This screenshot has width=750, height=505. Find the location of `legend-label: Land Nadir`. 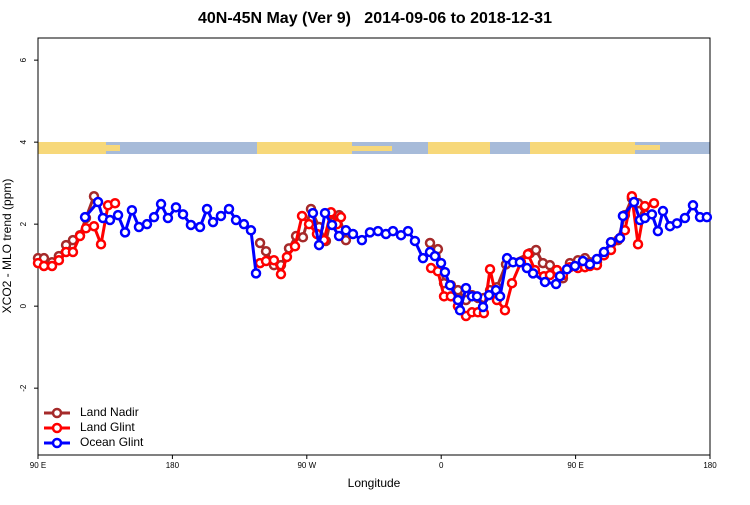

legend-label: Land Nadir is located at coordinates (109, 412).